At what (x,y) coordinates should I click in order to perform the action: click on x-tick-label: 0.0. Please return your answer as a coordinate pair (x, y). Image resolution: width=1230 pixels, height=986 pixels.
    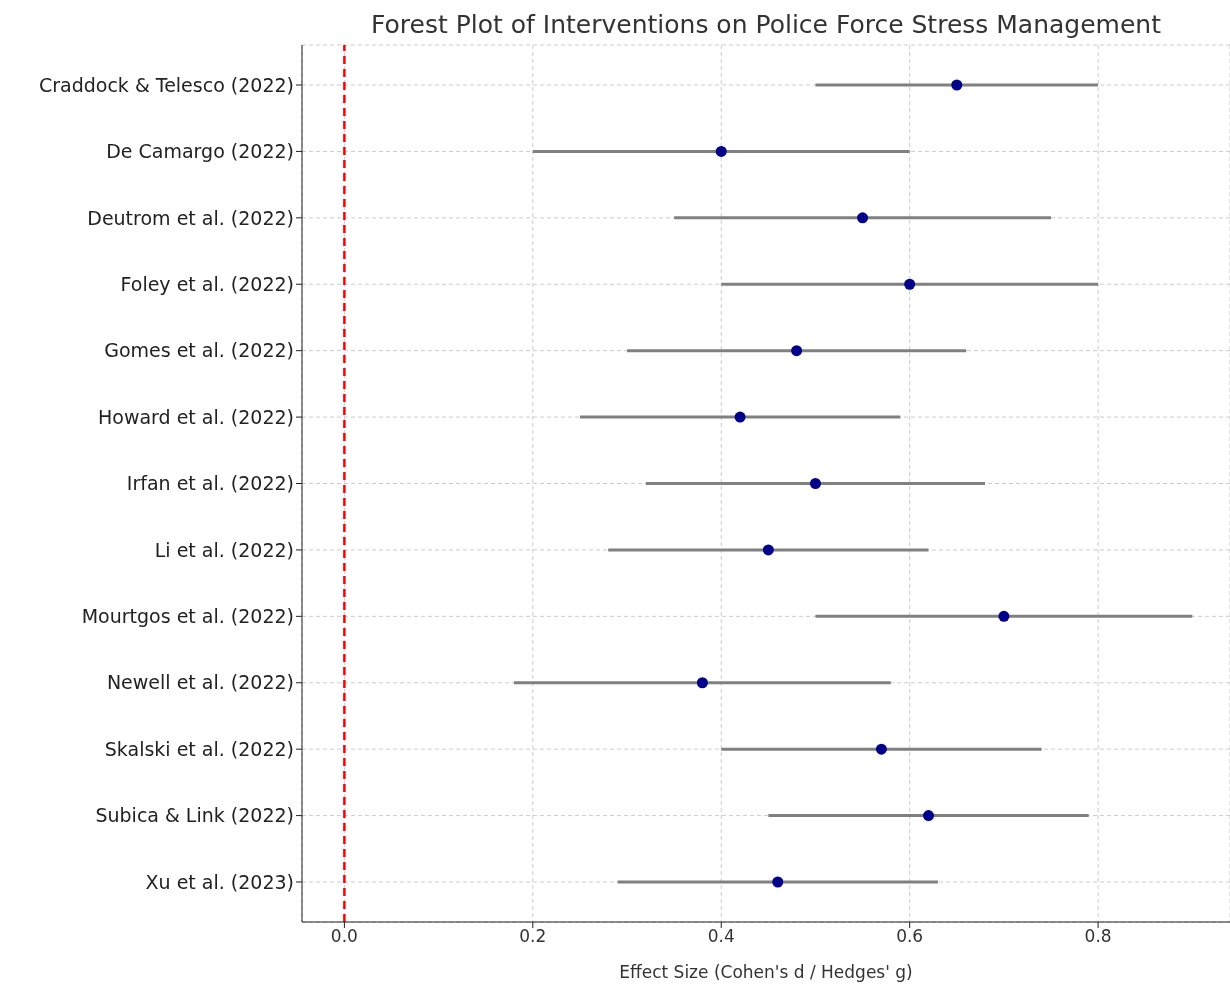
    Looking at the image, I should click on (344, 936).